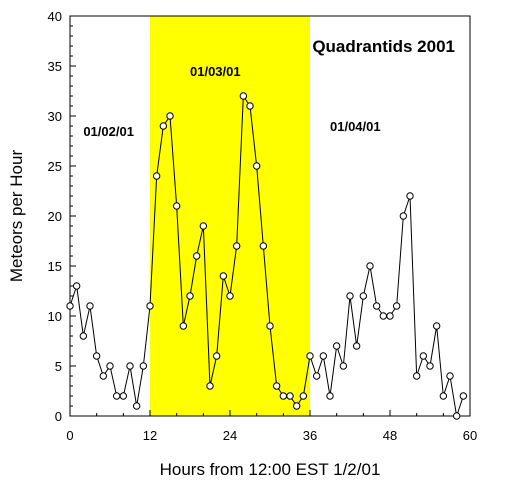  Describe the element at coordinates (16, 216) in the screenshot. I see `y-axis-title: Meteors per Hour` at that location.